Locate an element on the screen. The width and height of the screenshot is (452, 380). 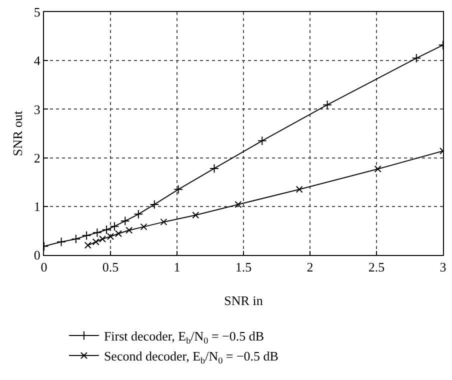
x-tick-label: 1 is located at coordinates (177, 267).